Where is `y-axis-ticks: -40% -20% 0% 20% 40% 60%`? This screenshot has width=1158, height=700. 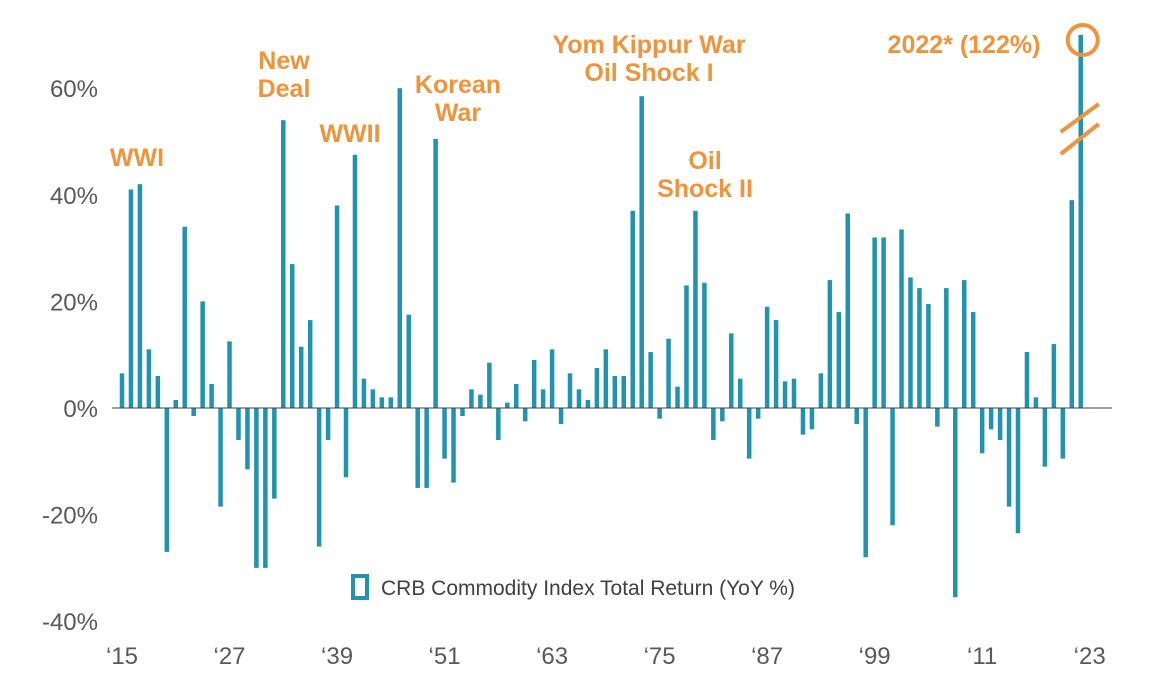
y-axis-ticks: -40% -20% 0% 20% 40% 60% is located at coordinates (70, 356).